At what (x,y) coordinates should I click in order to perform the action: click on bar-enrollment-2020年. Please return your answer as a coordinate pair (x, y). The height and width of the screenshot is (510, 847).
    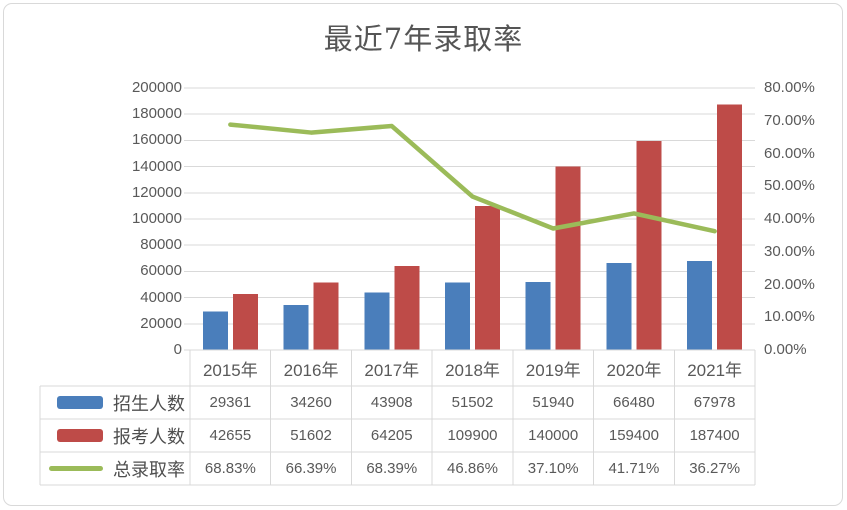
    Looking at the image, I should click on (619, 306).